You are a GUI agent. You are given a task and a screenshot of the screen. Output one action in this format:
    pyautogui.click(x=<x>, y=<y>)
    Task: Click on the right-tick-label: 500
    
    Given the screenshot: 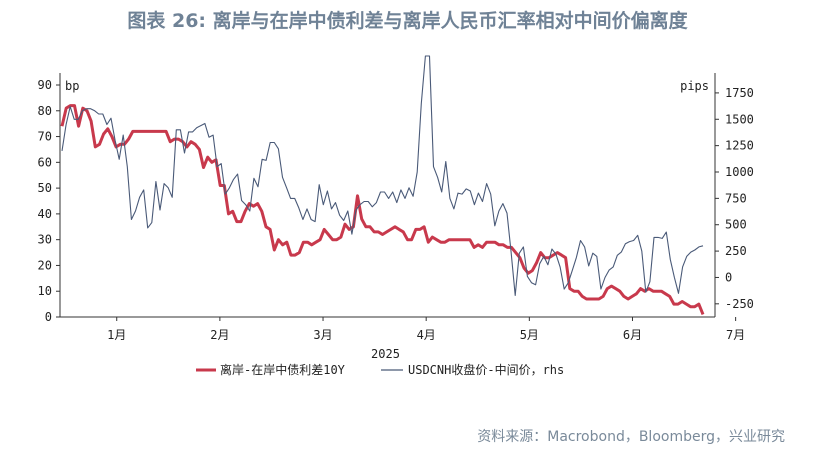 What is the action you would take?
    pyautogui.click(x=736, y=225)
    